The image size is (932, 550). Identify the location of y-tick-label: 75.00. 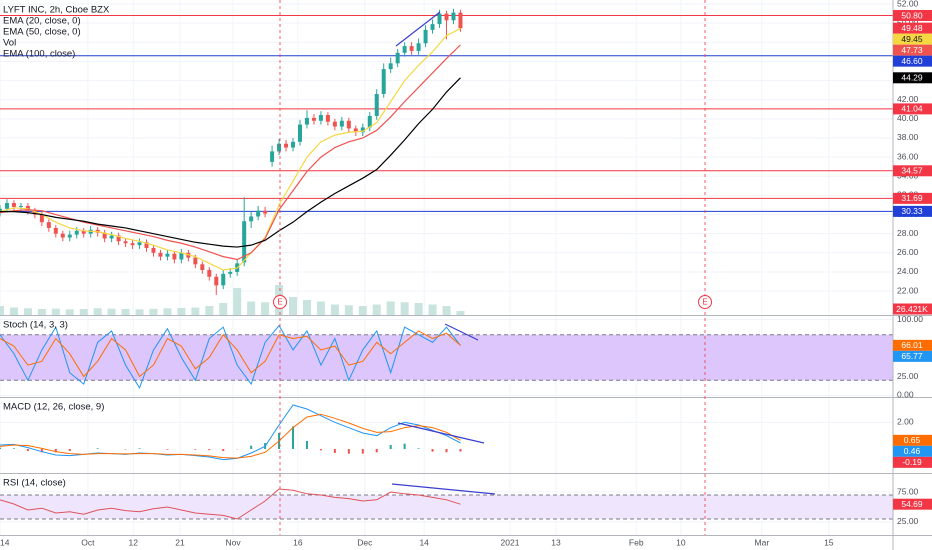
(908, 491).